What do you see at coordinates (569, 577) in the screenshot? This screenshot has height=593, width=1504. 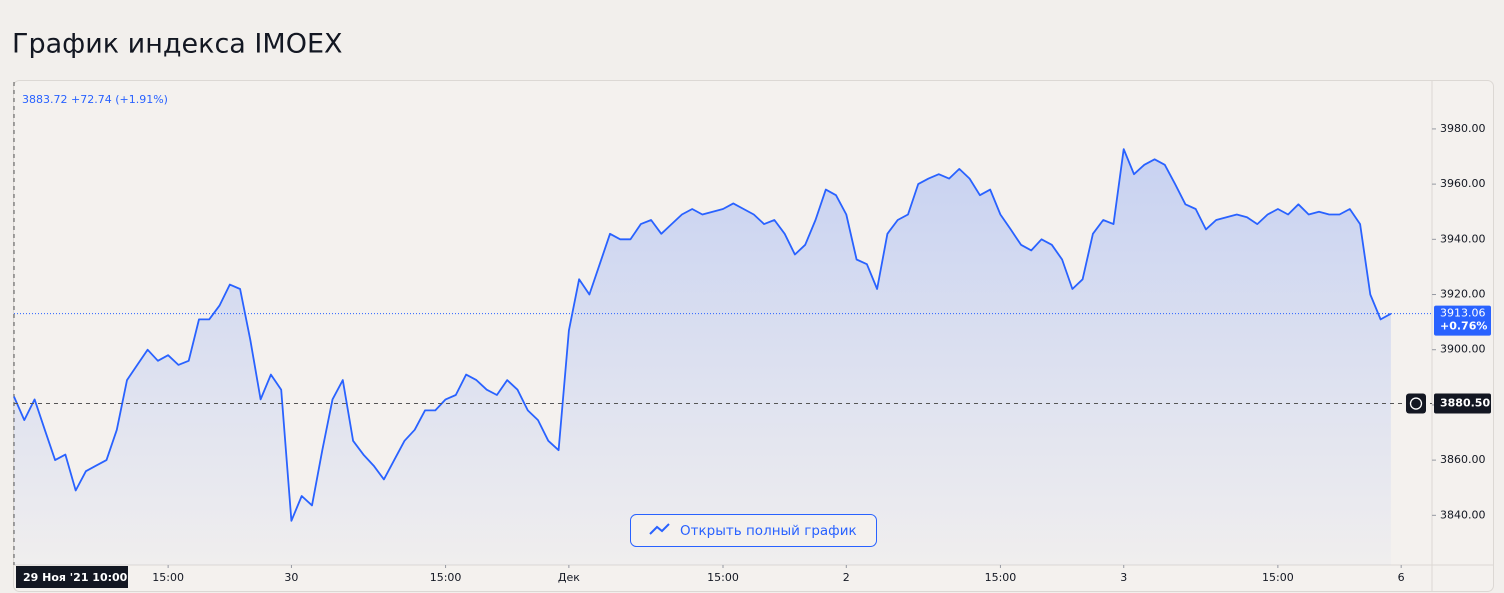 I see `x-tick-label: Дек` at bounding box center [569, 577].